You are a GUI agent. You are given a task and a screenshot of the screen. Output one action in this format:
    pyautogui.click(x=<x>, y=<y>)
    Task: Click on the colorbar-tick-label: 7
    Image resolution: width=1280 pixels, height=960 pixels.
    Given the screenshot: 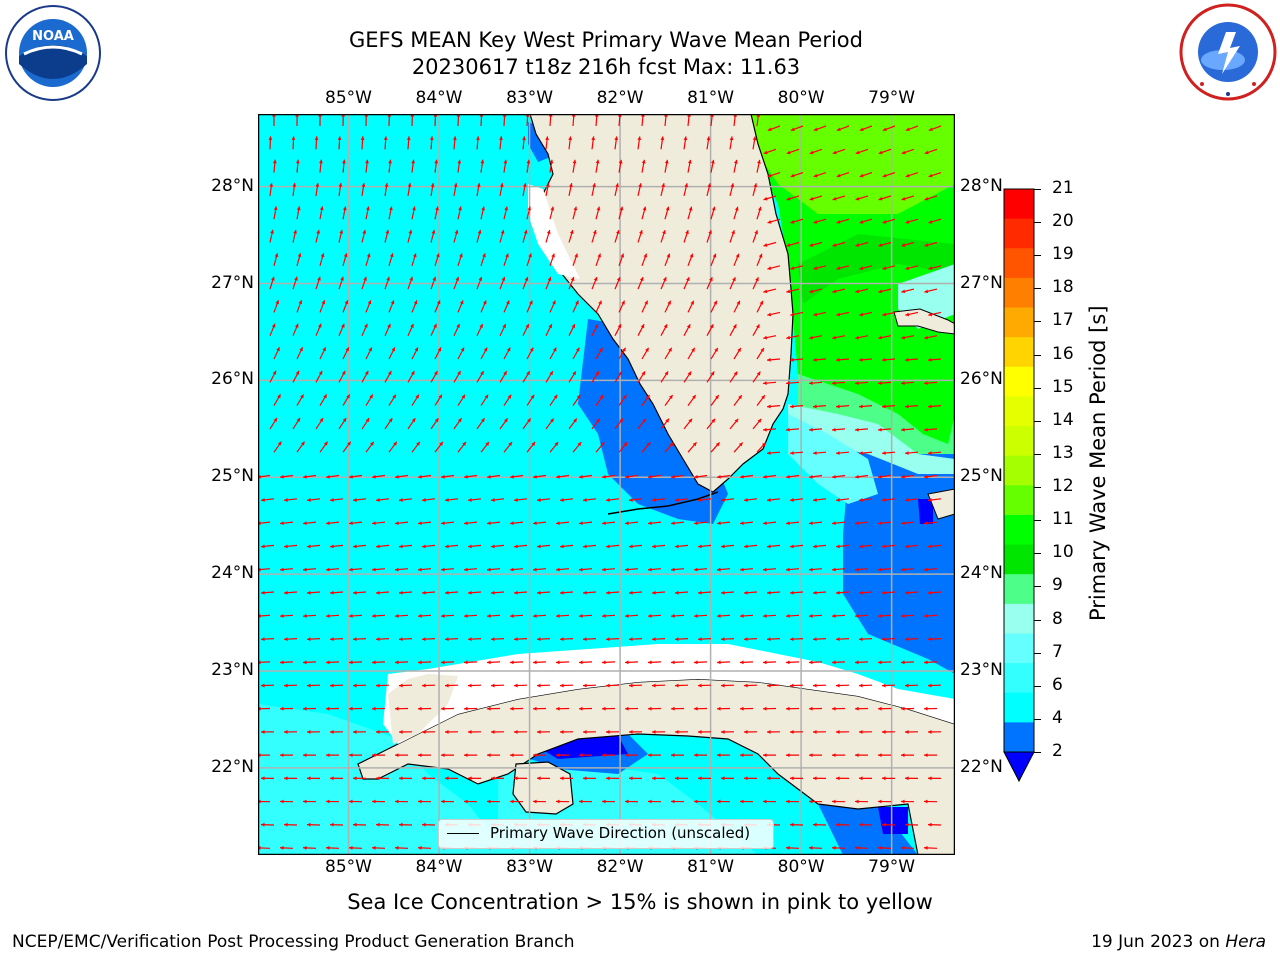 What is the action you would take?
    pyautogui.click(x=1057, y=651)
    